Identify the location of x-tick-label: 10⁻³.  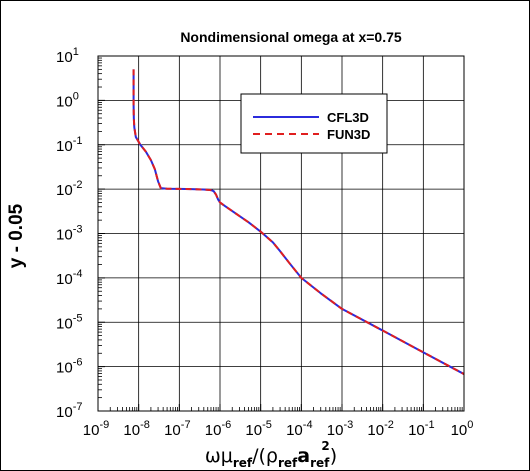
(340, 429).